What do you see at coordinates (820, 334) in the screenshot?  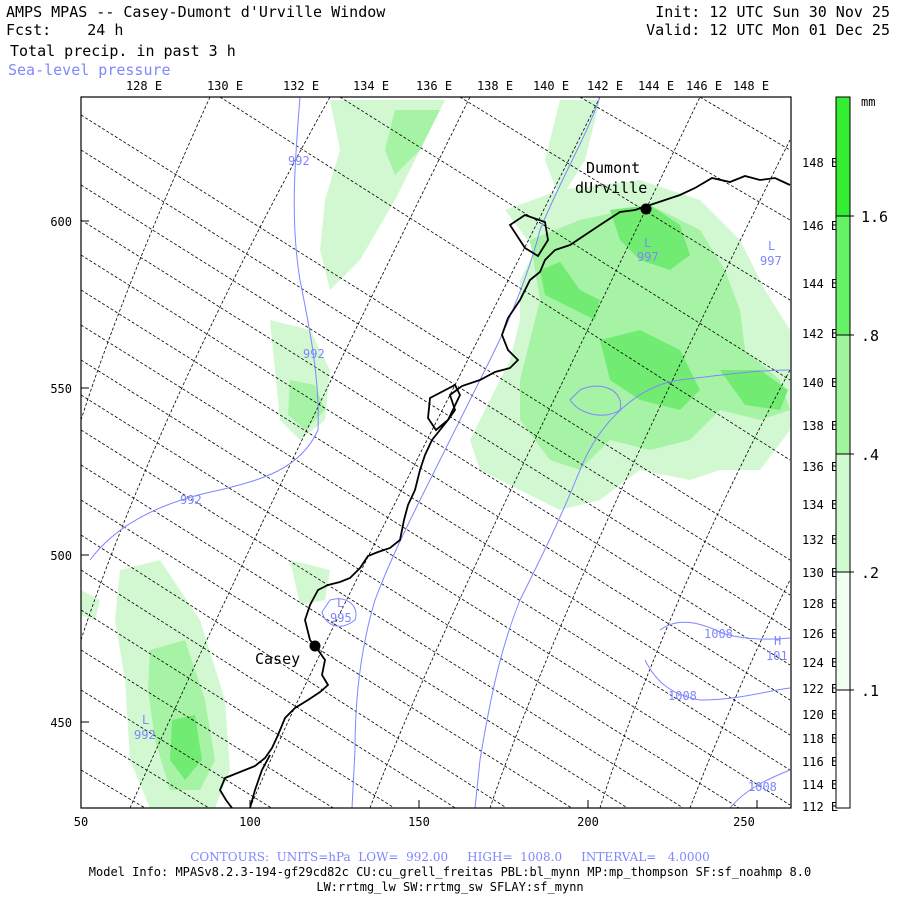 I see `longitude-label: 142 E` at bounding box center [820, 334].